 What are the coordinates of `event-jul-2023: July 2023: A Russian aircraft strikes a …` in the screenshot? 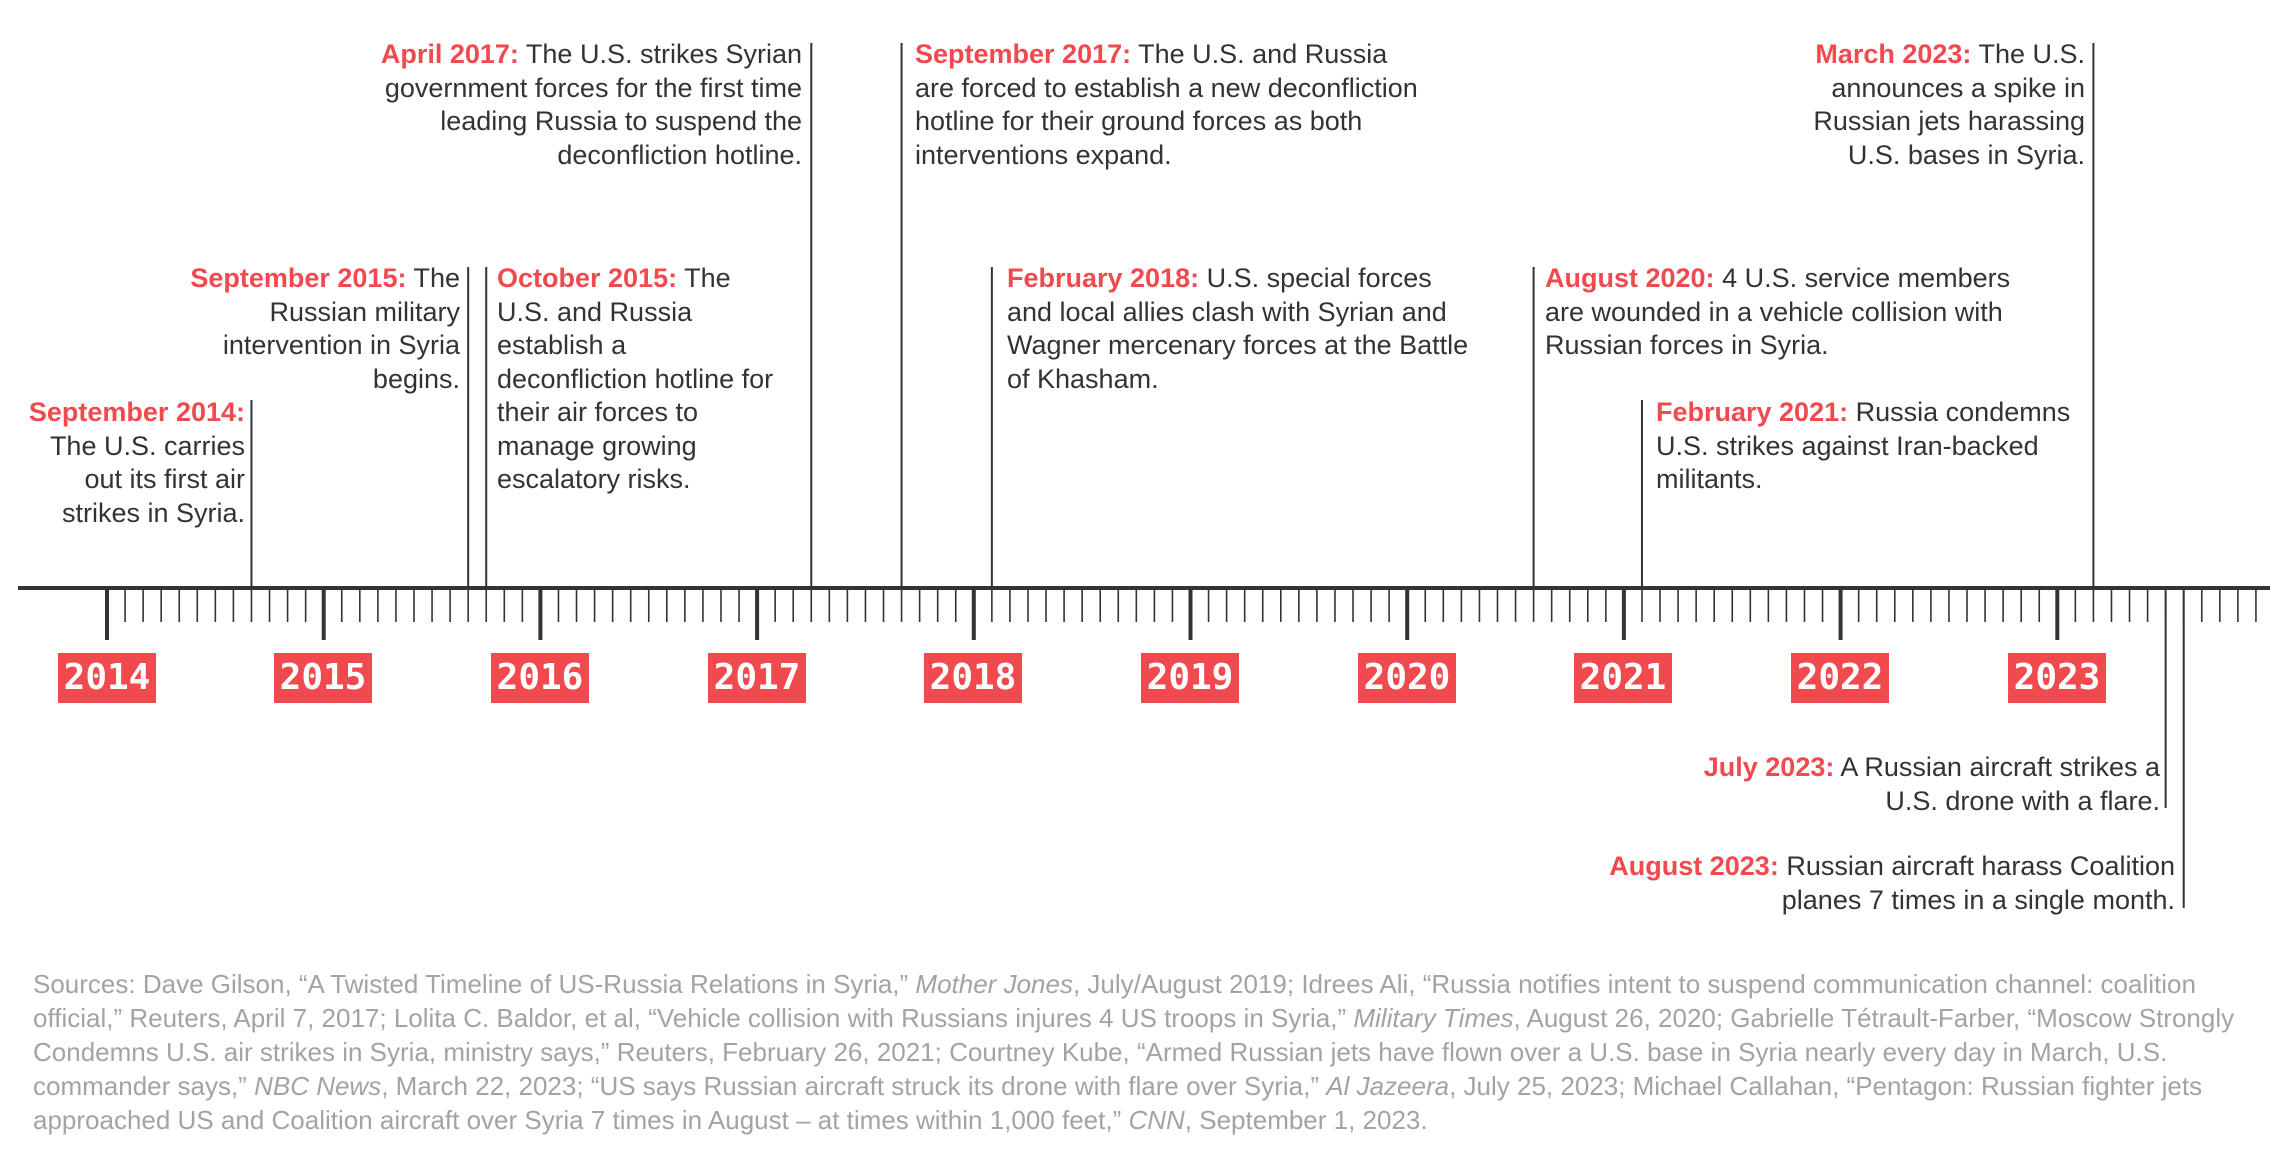 It's located at (1910, 784).